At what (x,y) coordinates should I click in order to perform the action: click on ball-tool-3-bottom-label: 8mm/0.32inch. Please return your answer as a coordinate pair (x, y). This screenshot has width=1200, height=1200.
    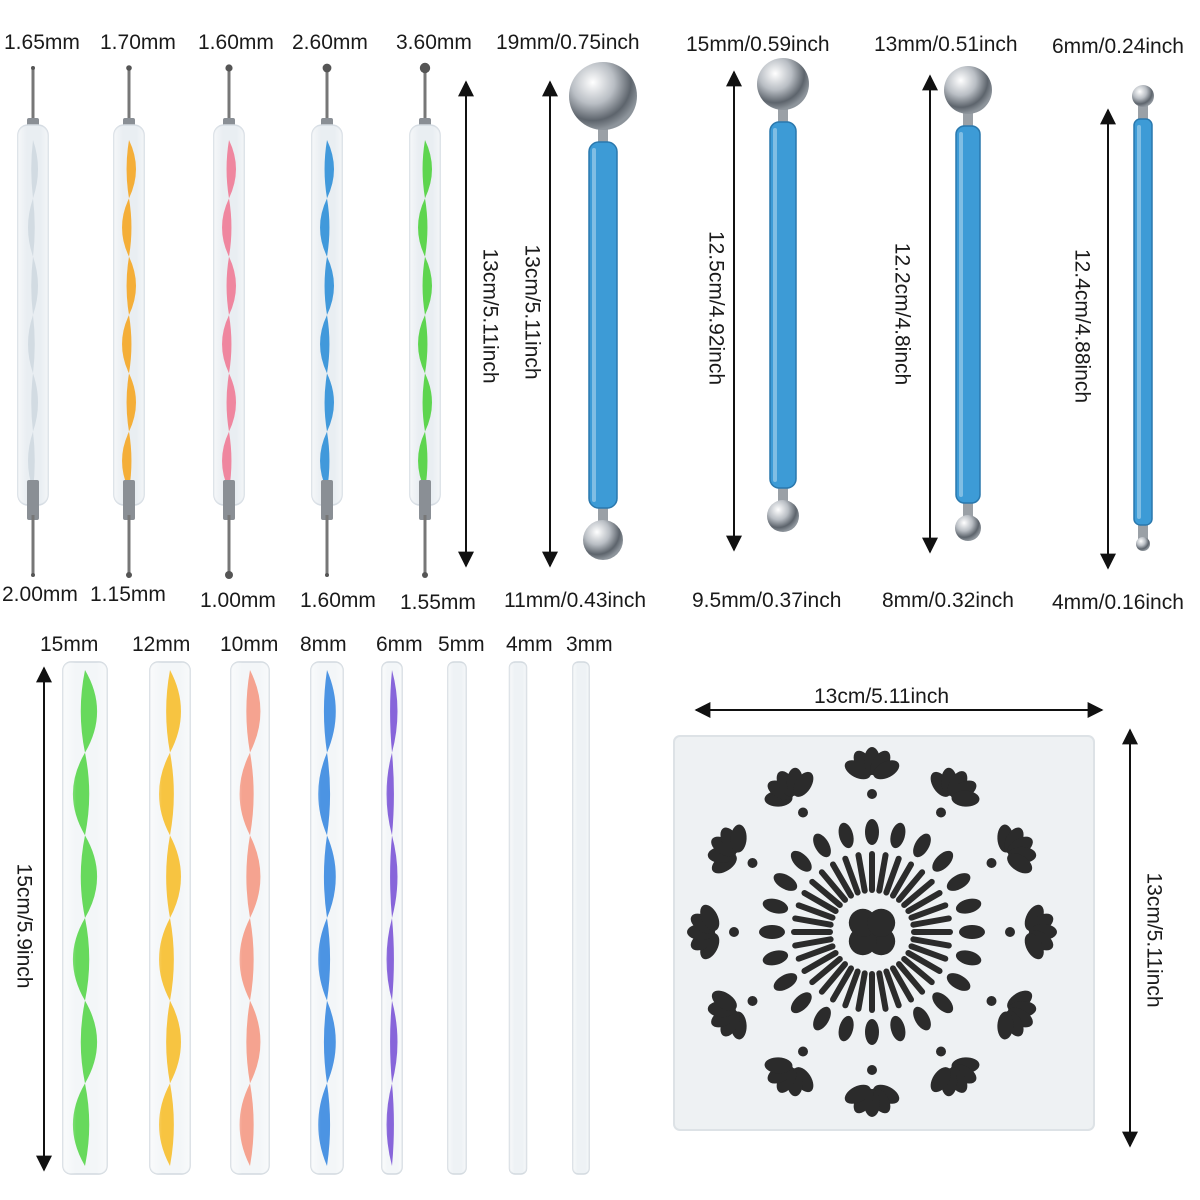
    Looking at the image, I should click on (948, 600).